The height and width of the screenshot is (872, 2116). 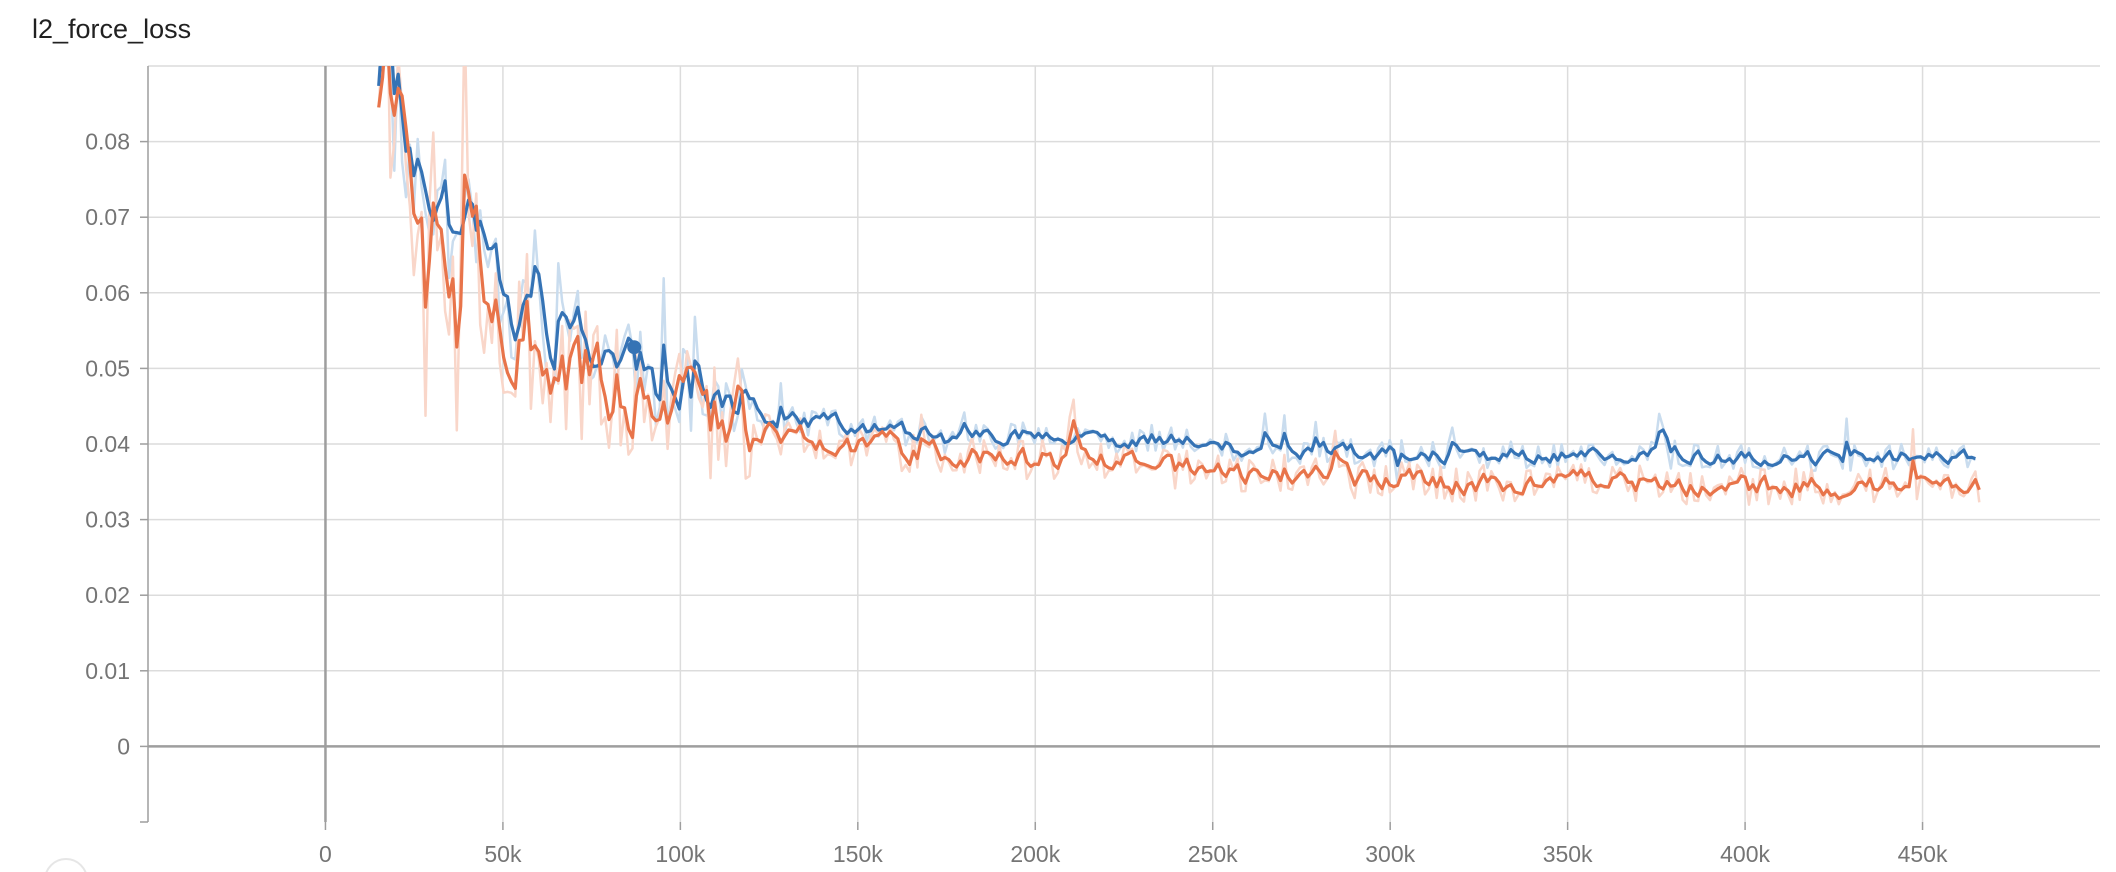 What do you see at coordinates (1213, 854) in the screenshot?
I see `x-tick-label: 250k` at bounding box center [1213, 854].